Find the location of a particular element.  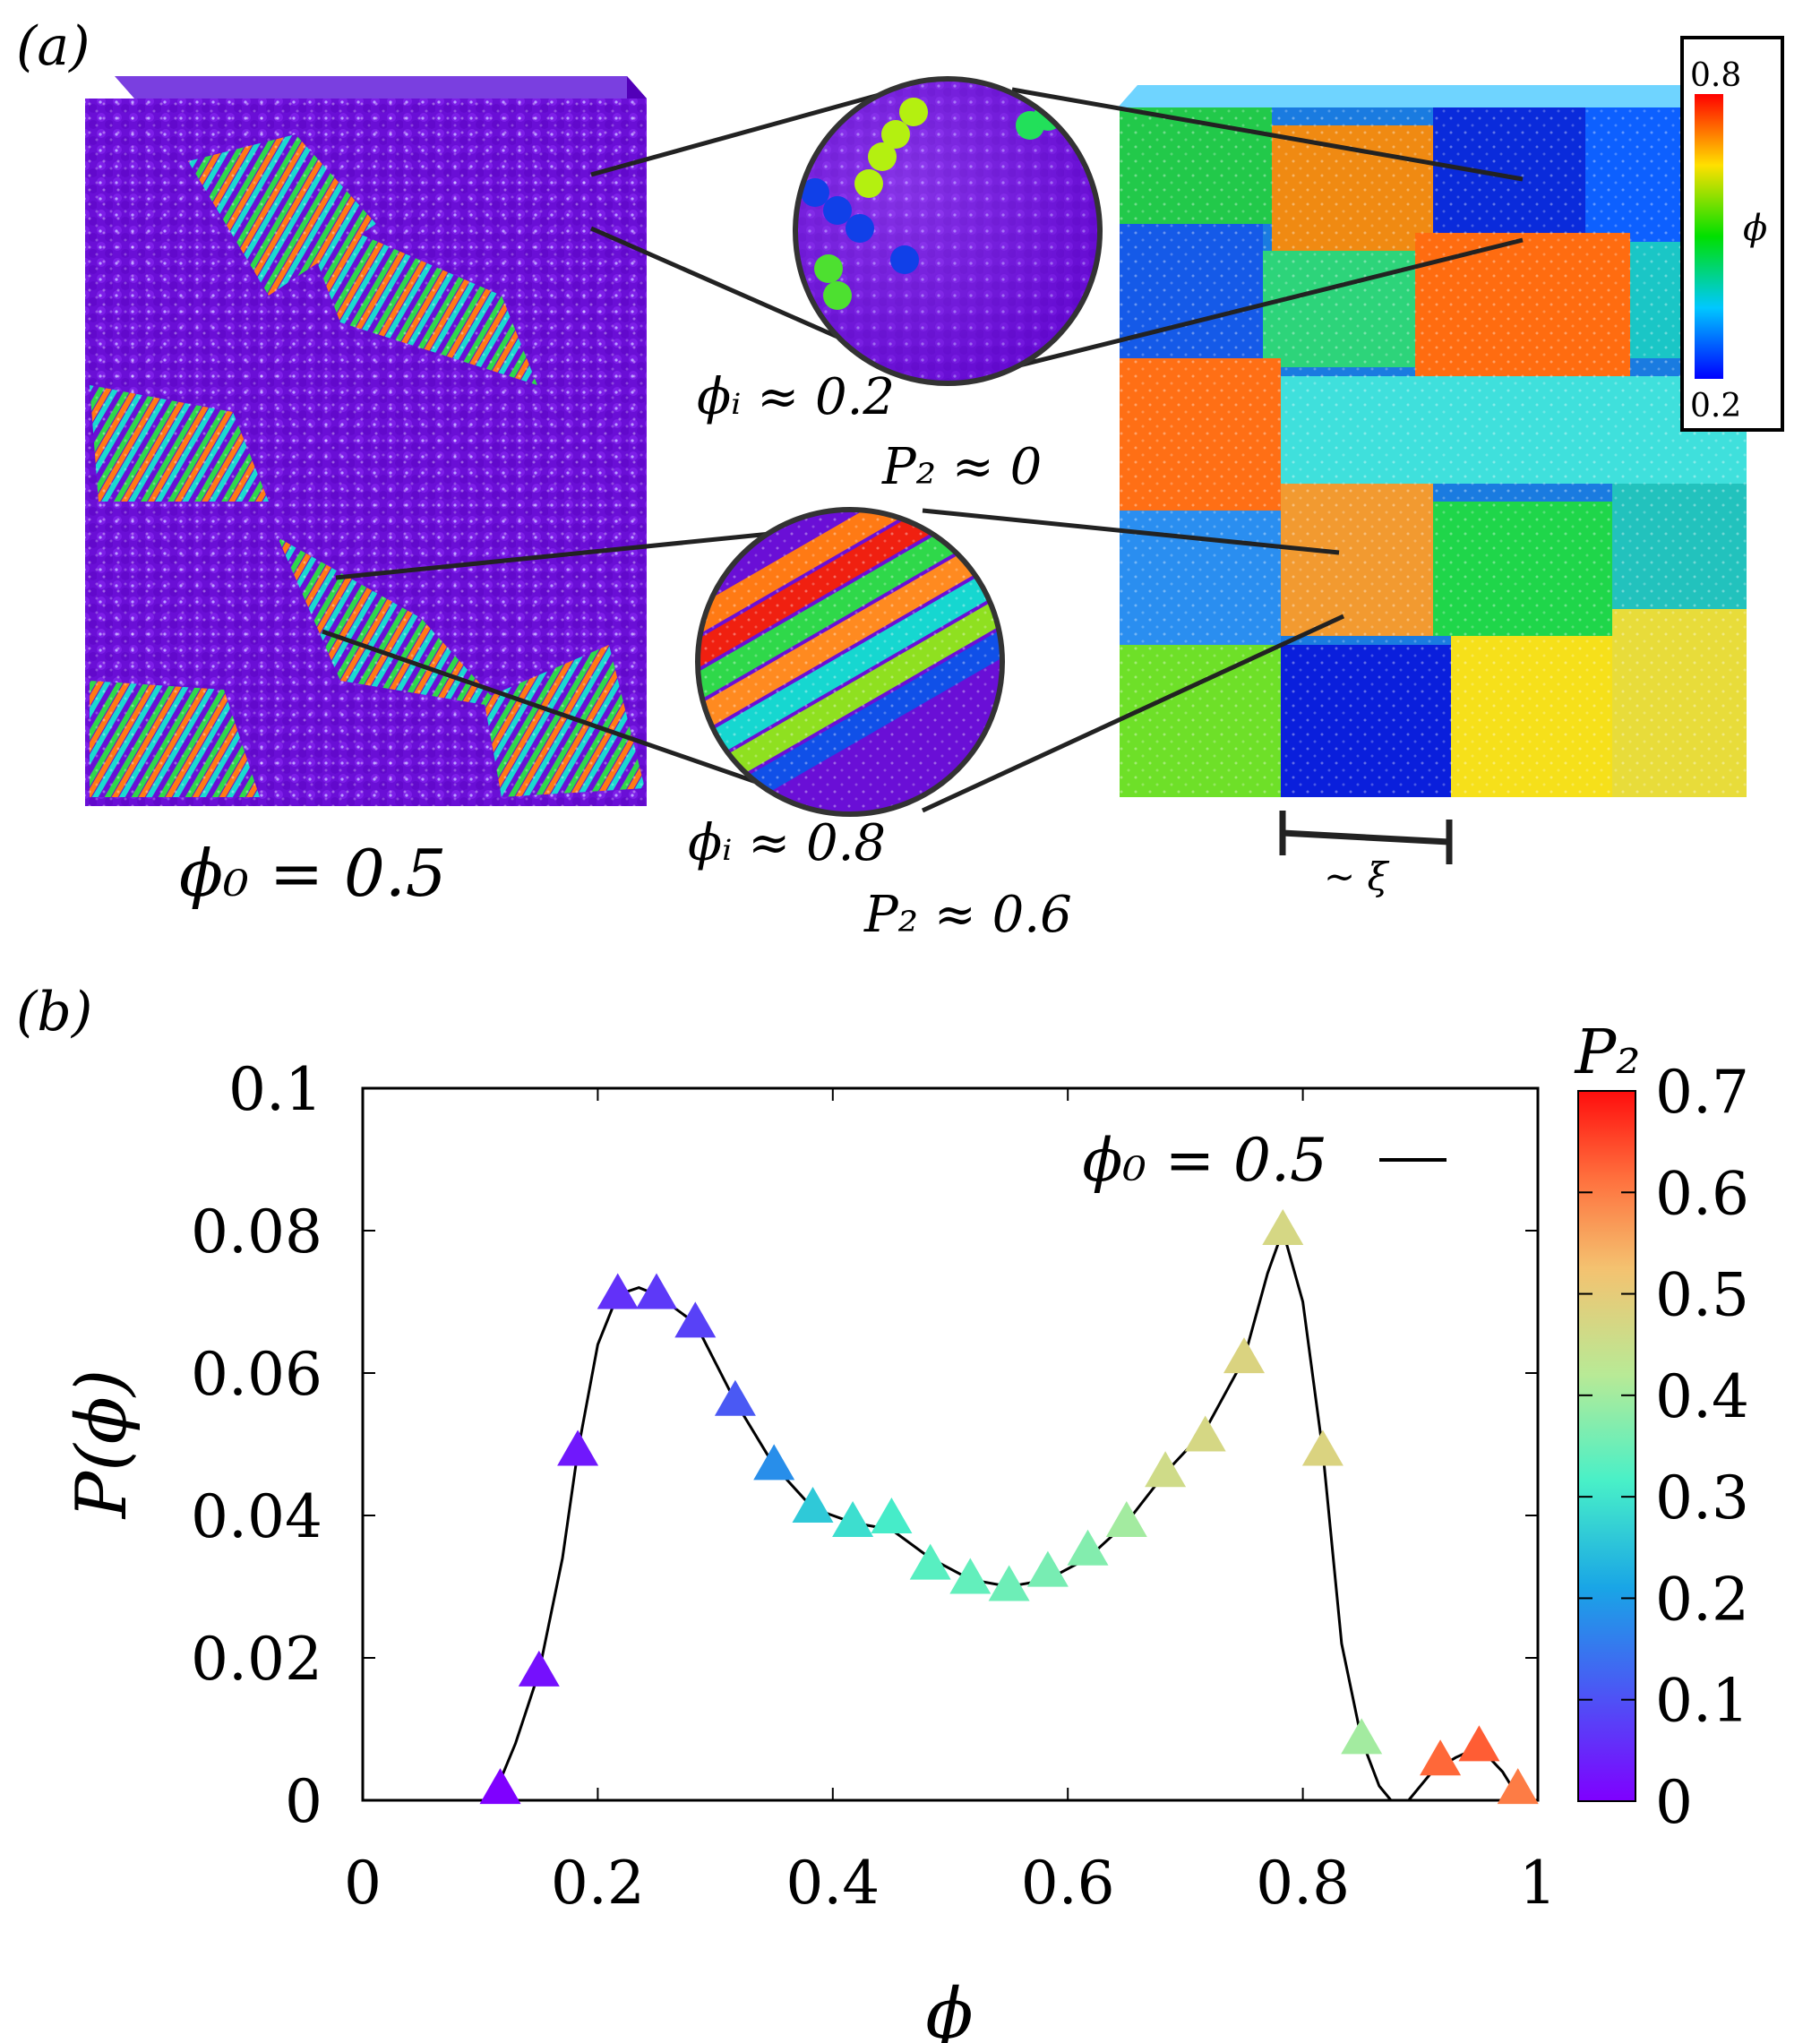

p2-colorbar-title: P₂ is located at coordinates (1606, 1052).